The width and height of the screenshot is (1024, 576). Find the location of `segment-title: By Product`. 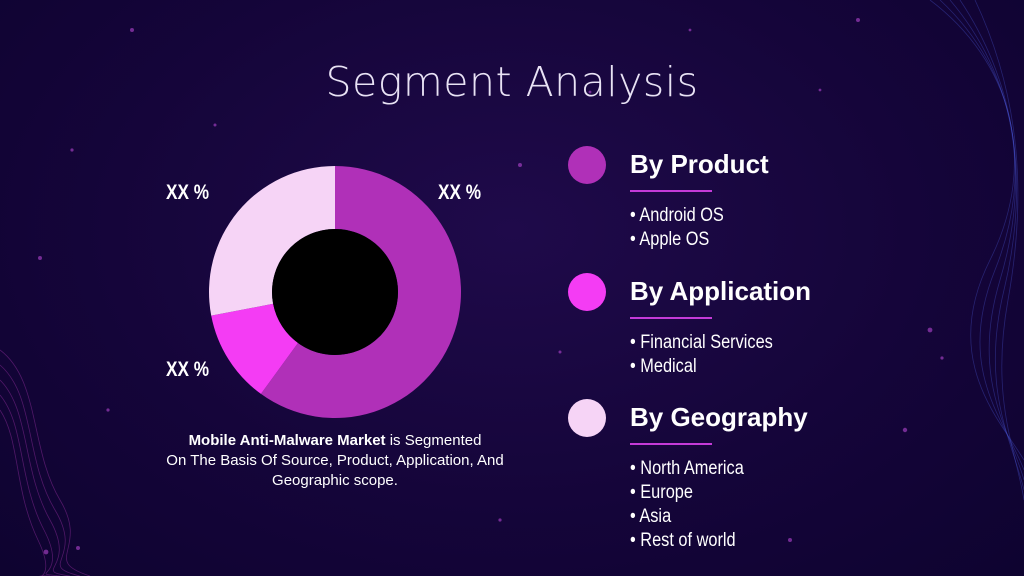

segment-title: By Product is located at coordinates (699, 164).